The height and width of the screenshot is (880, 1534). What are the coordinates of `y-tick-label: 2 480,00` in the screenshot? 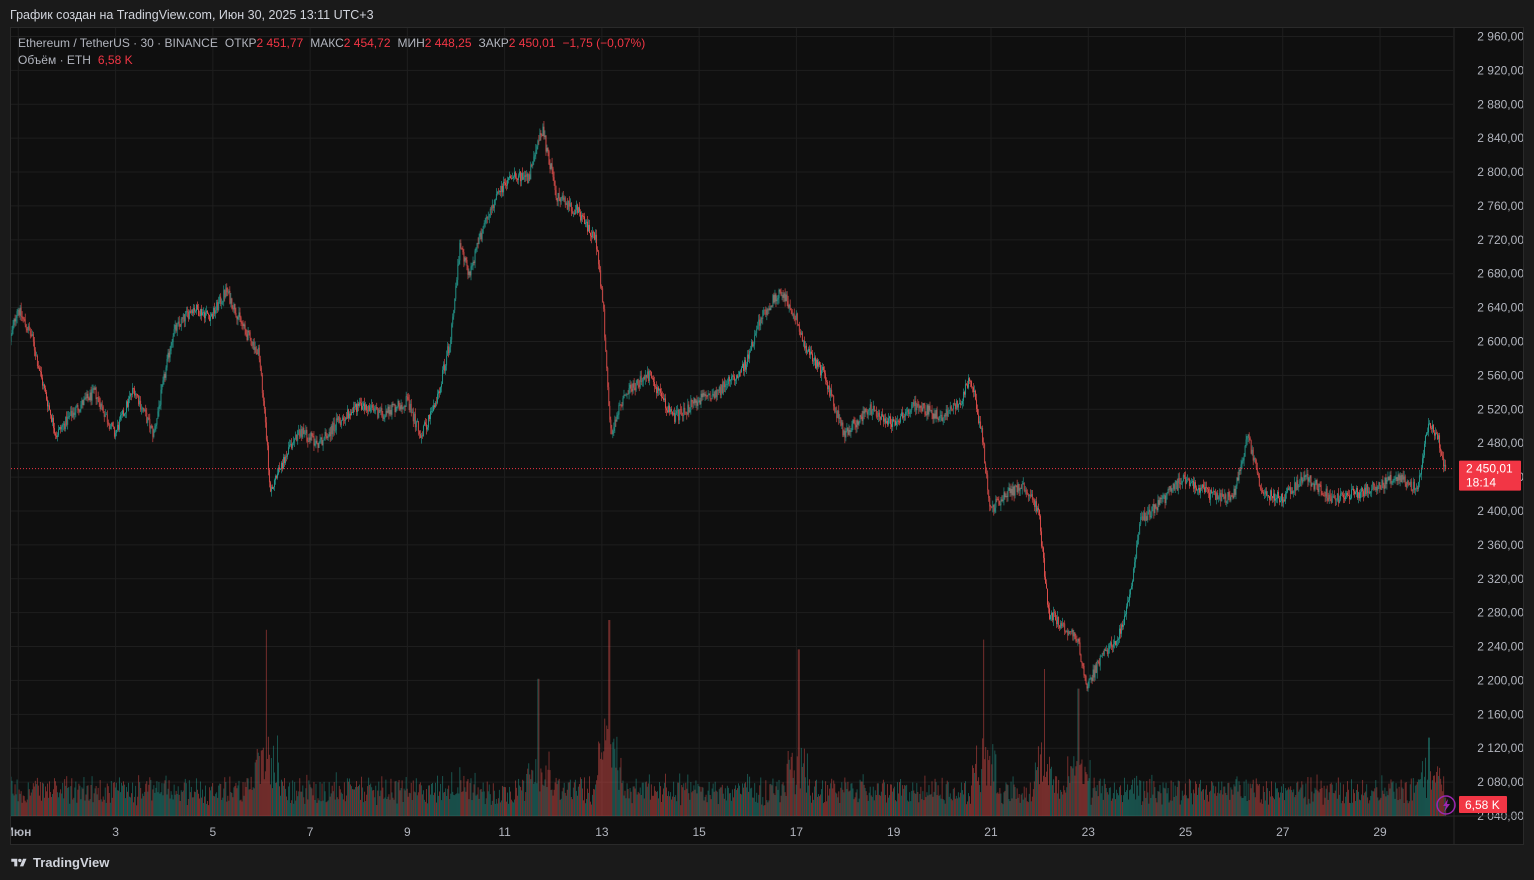 It's located at (1500, 443).